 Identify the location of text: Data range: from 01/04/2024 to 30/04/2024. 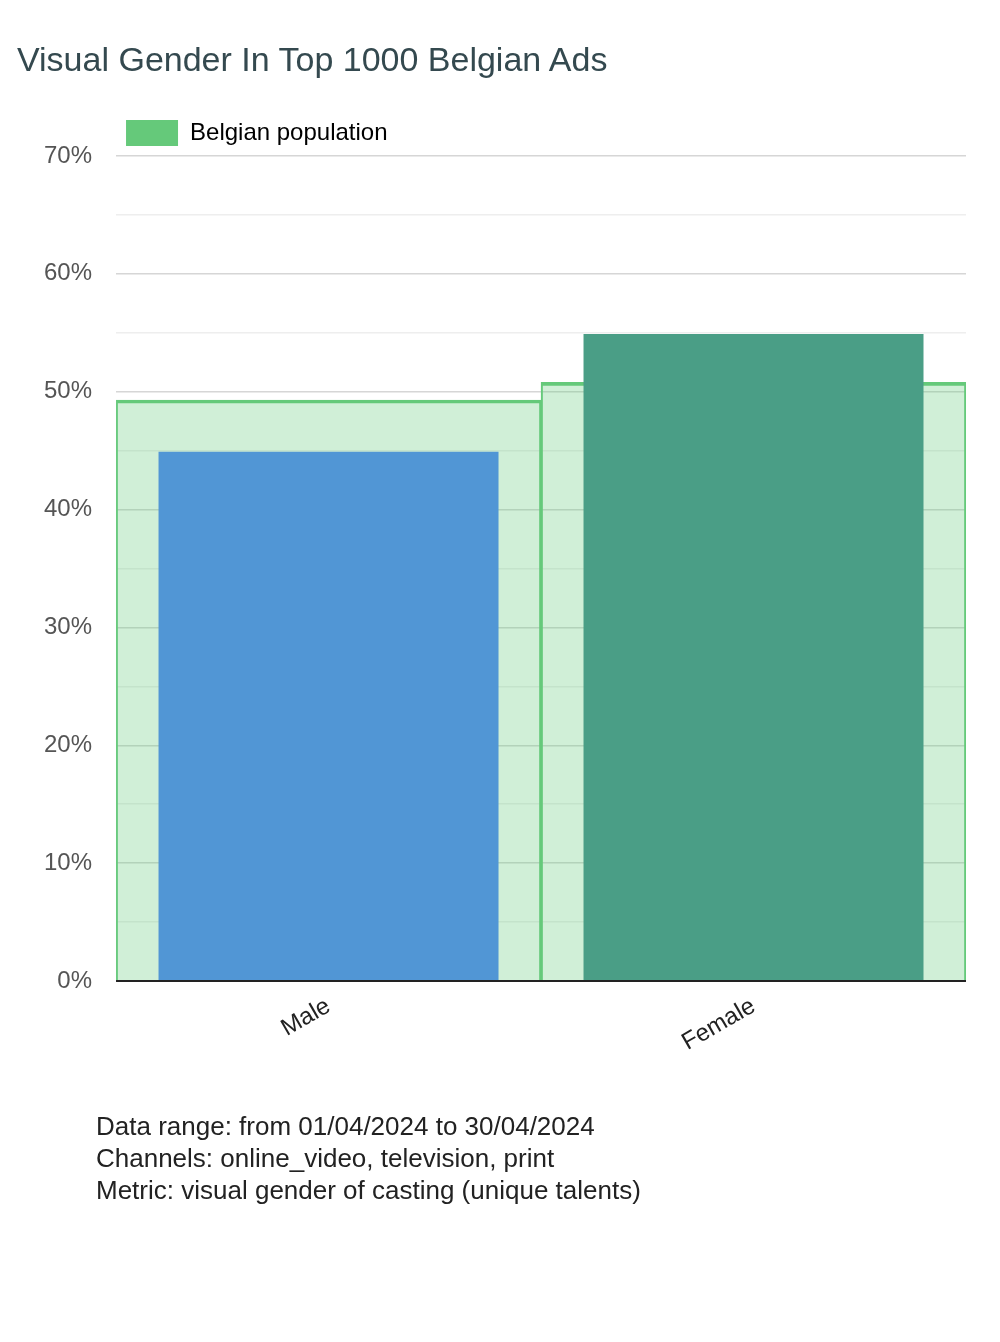
(346, 1126).